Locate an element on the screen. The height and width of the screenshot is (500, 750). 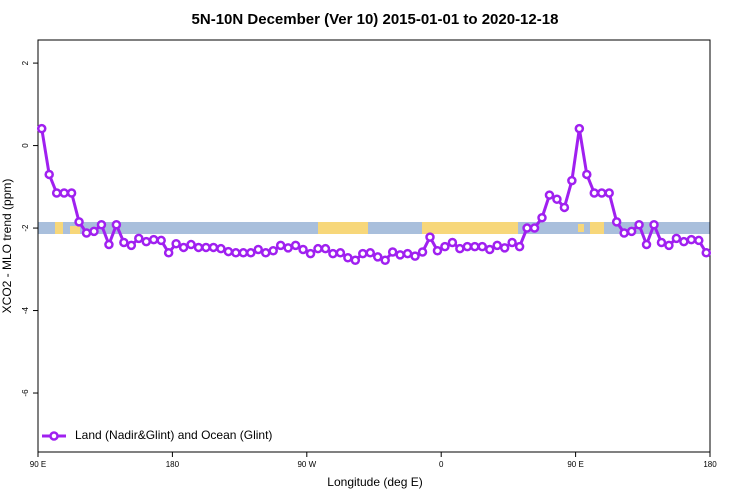
y-tick-label: 0 is located at coordinates (25, 145).